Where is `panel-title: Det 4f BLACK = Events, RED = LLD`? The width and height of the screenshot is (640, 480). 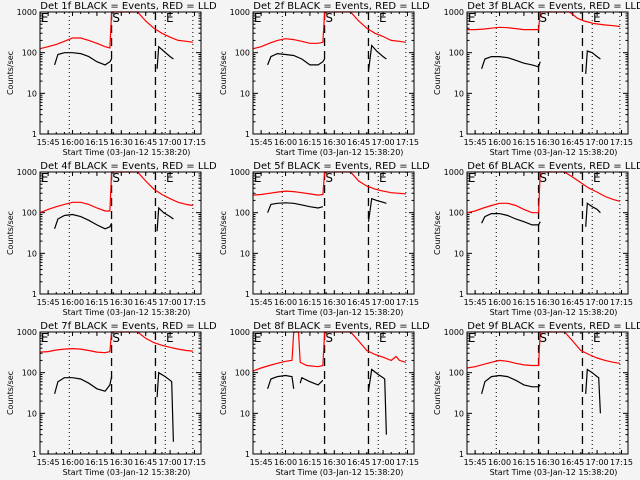 panel-title: Det 4f BLACK = Events, RED = LLD is located at coordinates (128, 166).